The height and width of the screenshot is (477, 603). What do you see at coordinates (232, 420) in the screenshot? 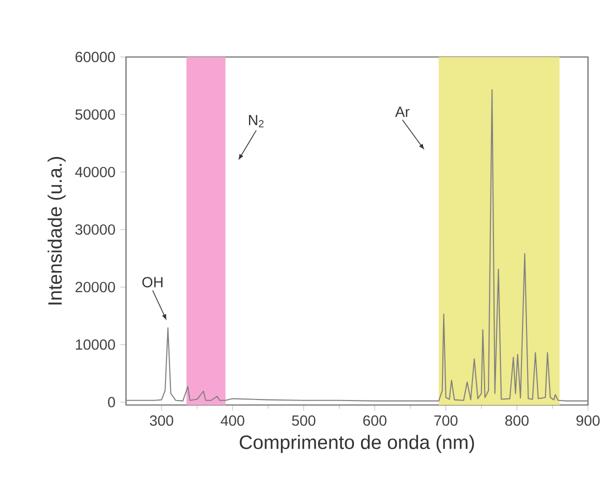
I see `x-tick-label: 400` at bounding box center [232, 420].